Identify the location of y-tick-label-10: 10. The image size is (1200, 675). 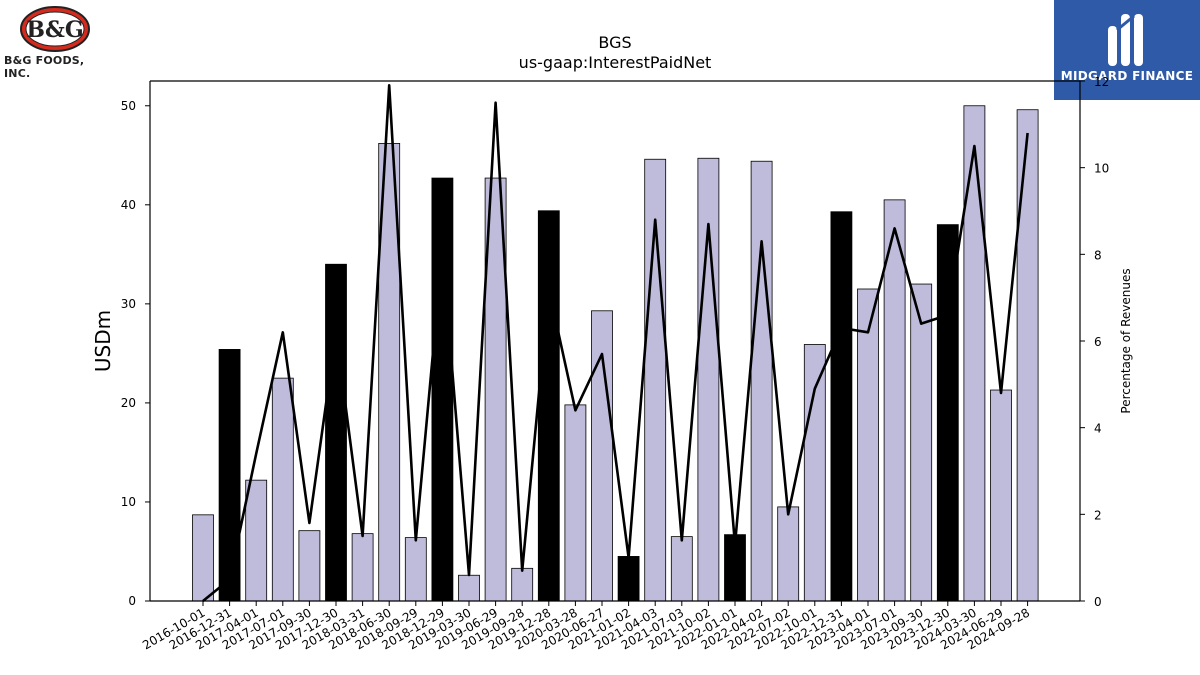
(128, 502).